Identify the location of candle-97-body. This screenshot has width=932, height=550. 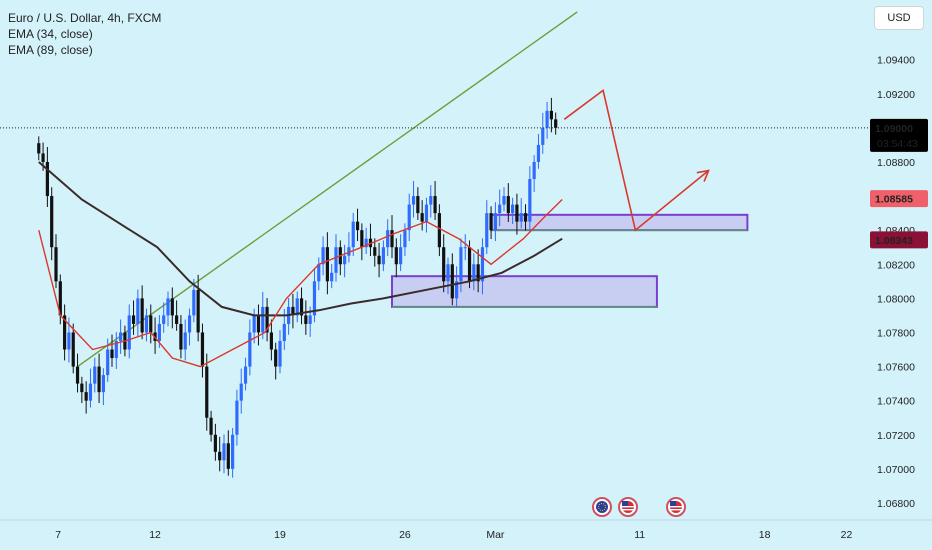
(457, 290).